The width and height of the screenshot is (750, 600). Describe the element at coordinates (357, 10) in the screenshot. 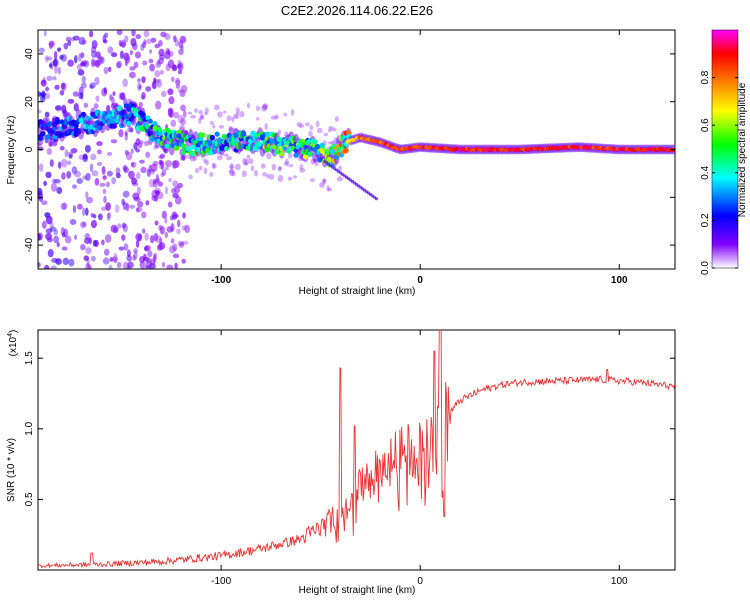

I see `figure-title: C2E2.2026.114.06.22.E26` at that location.